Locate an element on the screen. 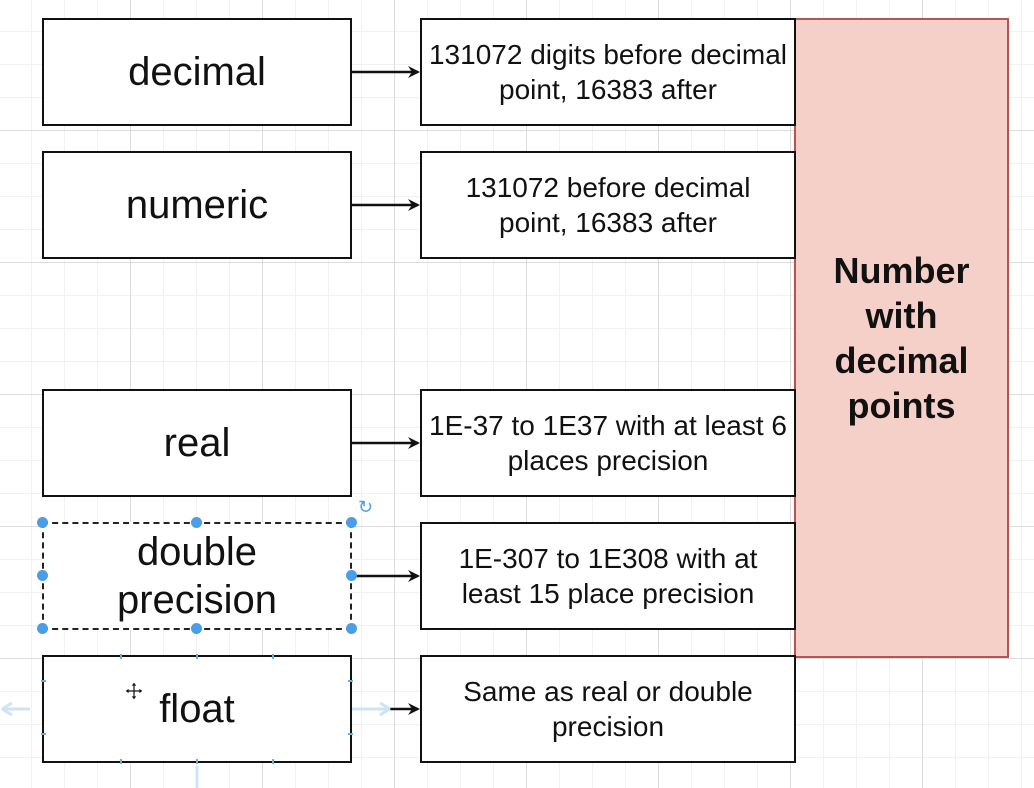 The image size is (1034, 788). desc-box-numeric: 131072 before decimal point, 16383 after is located at coordinates (608, 205).